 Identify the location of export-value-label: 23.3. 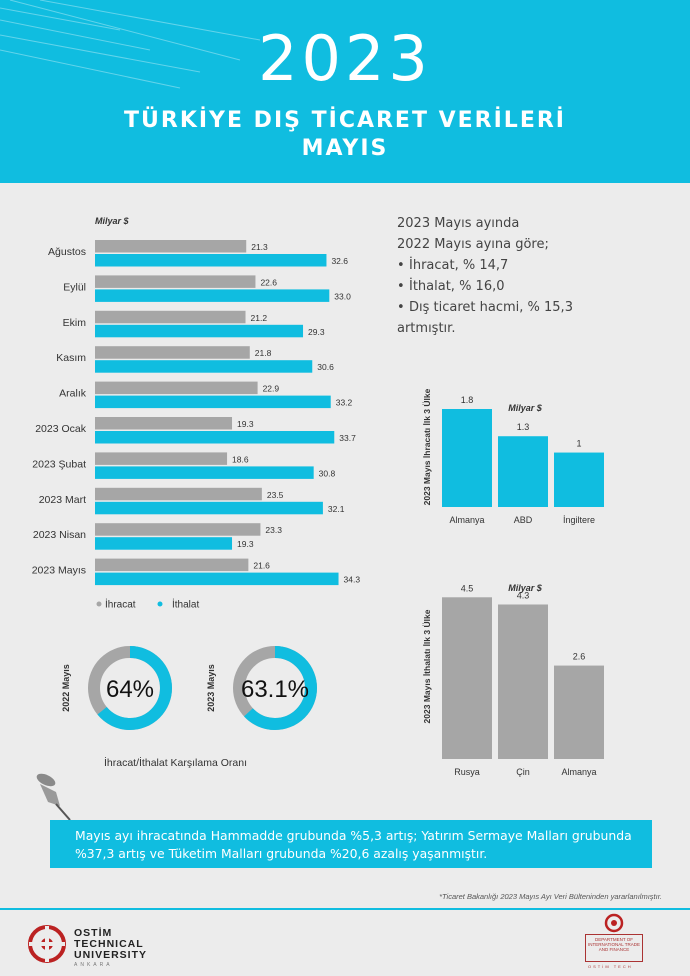
(273, 530).